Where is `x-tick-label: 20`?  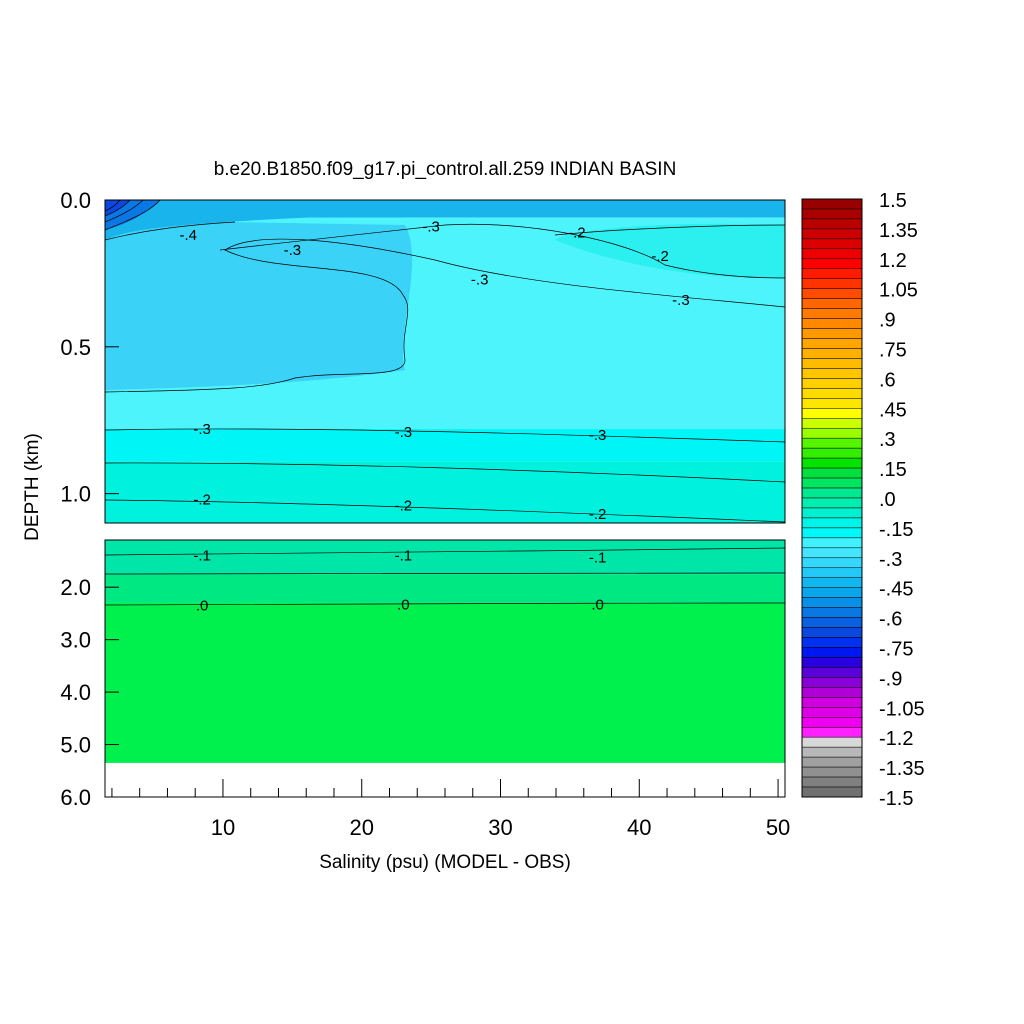 x-tick-label: 20 is located at coordinates (361, 827).